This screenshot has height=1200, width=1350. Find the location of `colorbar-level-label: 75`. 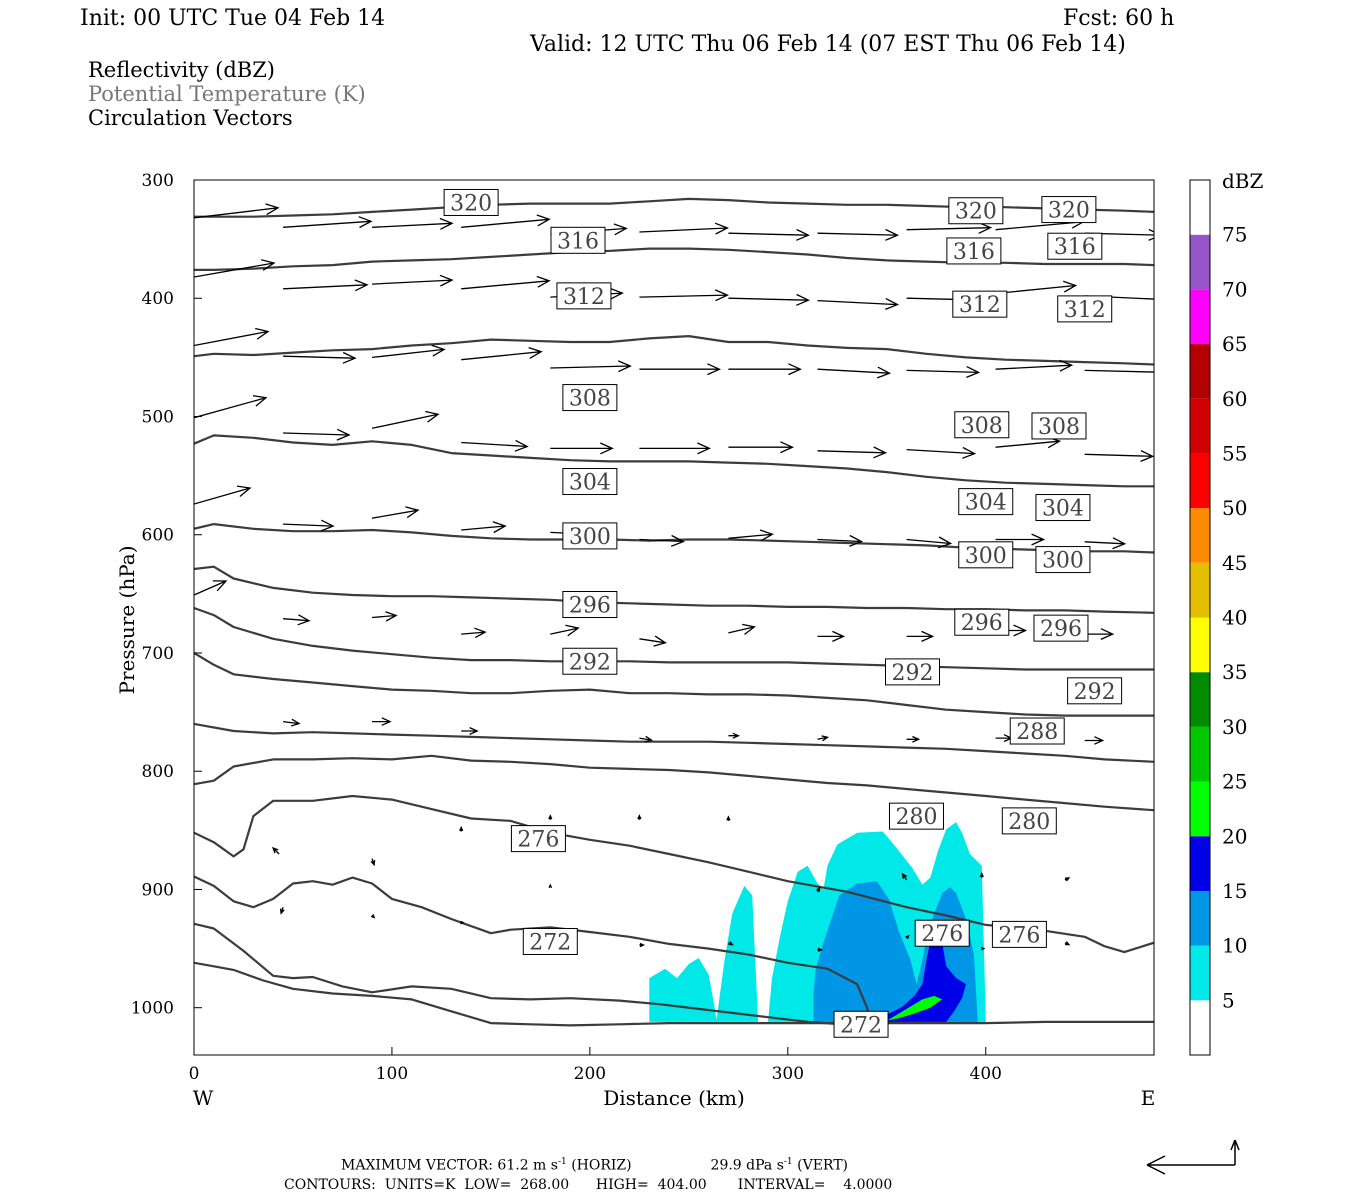

colorbar-level-label: 75 is located at coordinates (1234, 235).